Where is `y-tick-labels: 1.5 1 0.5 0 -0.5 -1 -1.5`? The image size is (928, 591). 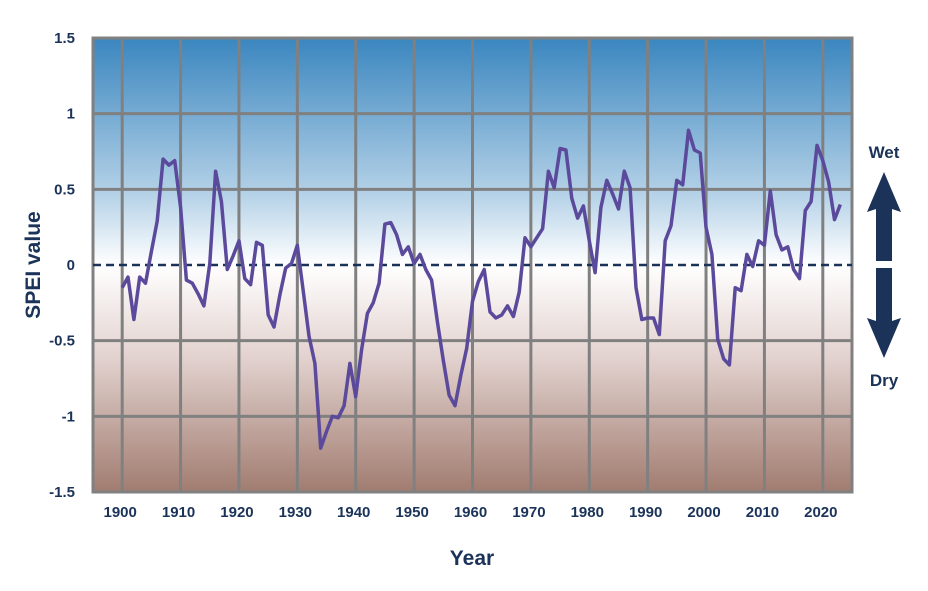
y-tick-labels: 1.5 1 0.5 0 -0.5 -1 -1.5 is located at coordinates (62, 265).